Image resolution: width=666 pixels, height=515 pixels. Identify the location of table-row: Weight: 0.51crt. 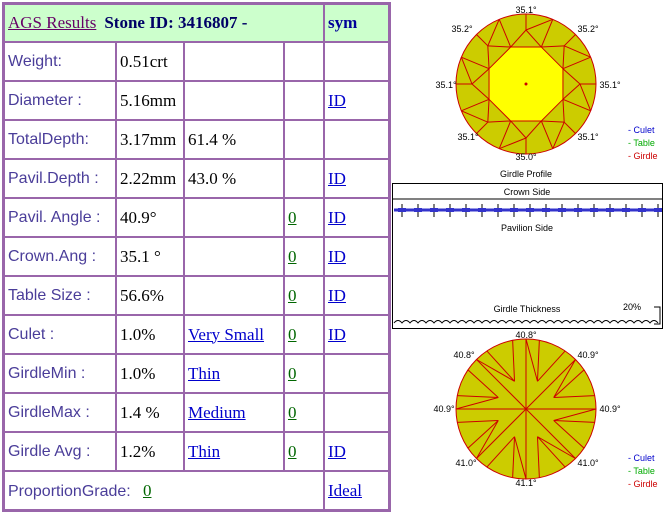
(196, 61).